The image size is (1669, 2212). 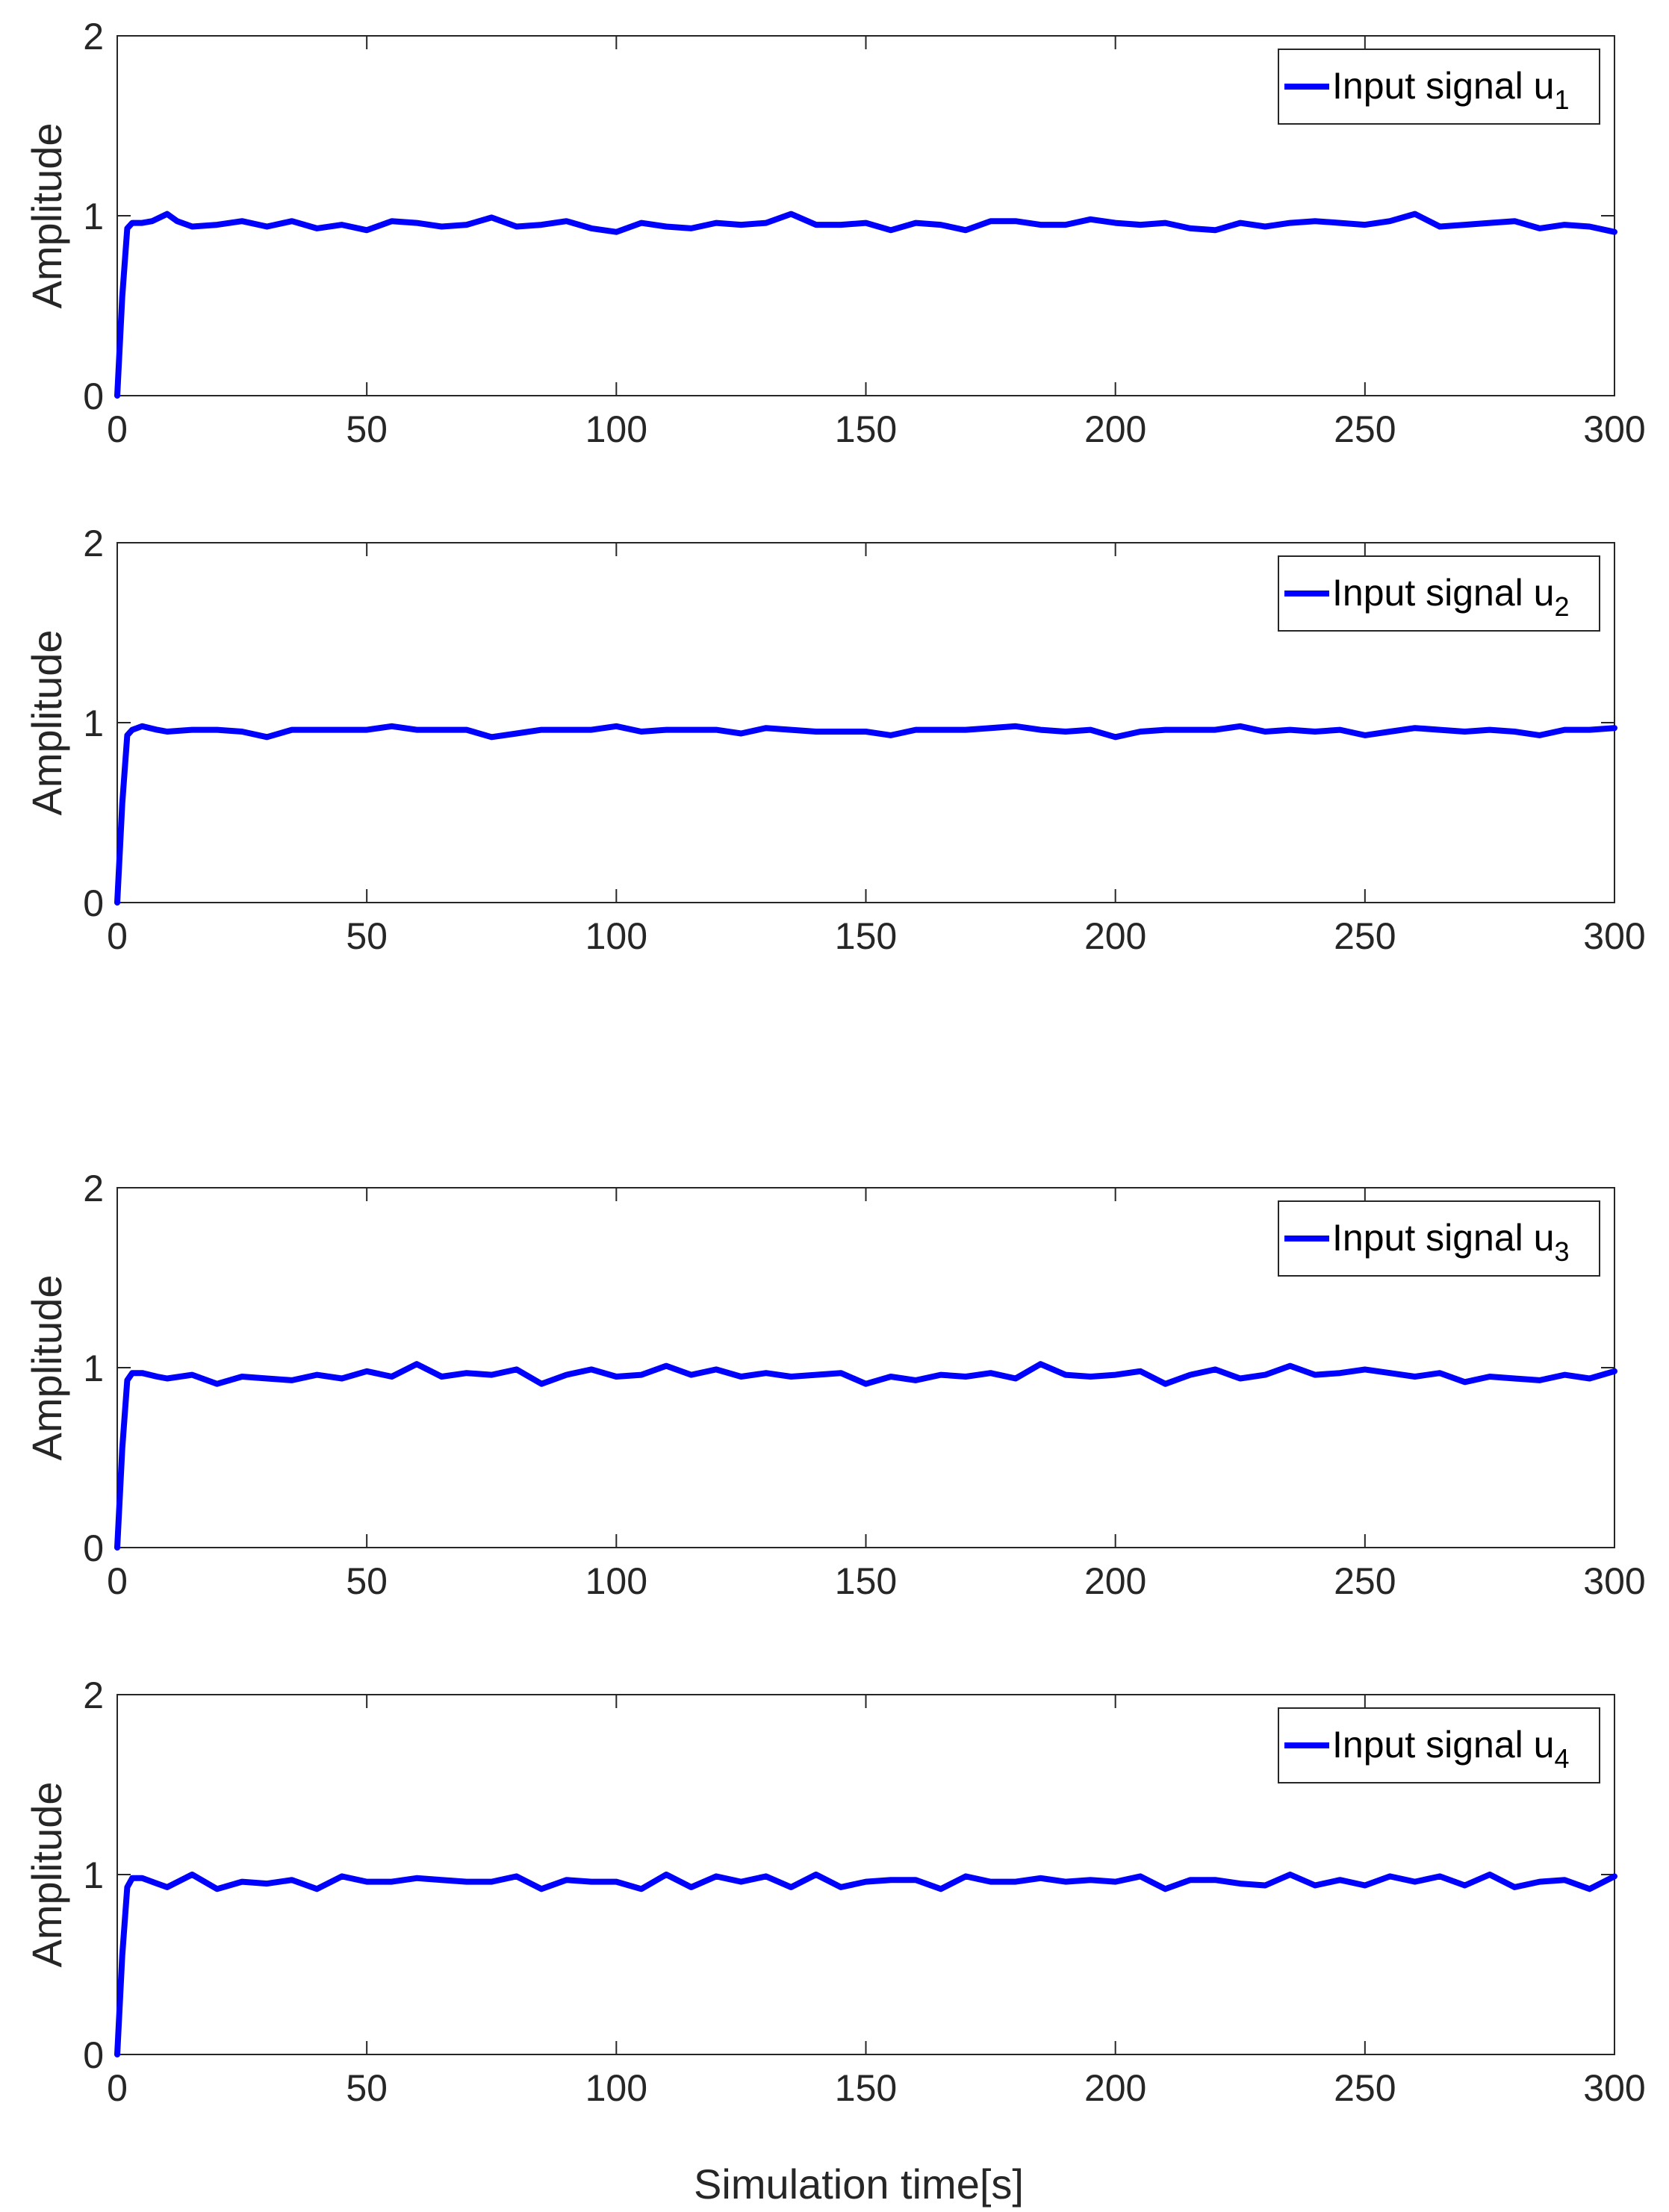 What do you see at coordinates (1450, 1749) in the screenshot?
I see `legend-label: Input signal u4` at bounding box center [1450, 1749].